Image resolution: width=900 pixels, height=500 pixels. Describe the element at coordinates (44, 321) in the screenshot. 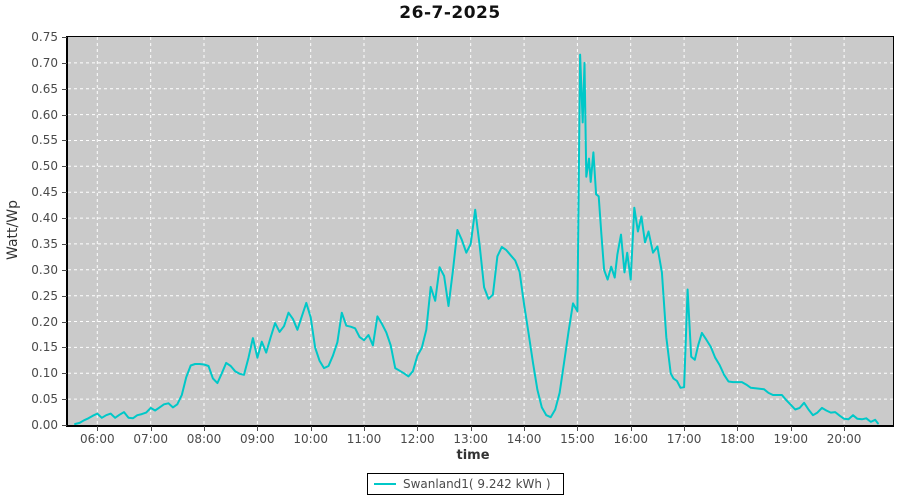

I see `y-tick-label: 0.20` at that location.